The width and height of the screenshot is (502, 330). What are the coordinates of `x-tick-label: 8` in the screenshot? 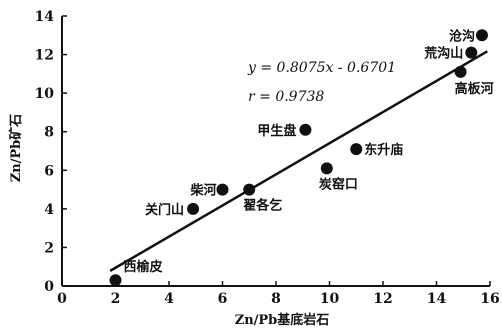 It's located at (276, 299).